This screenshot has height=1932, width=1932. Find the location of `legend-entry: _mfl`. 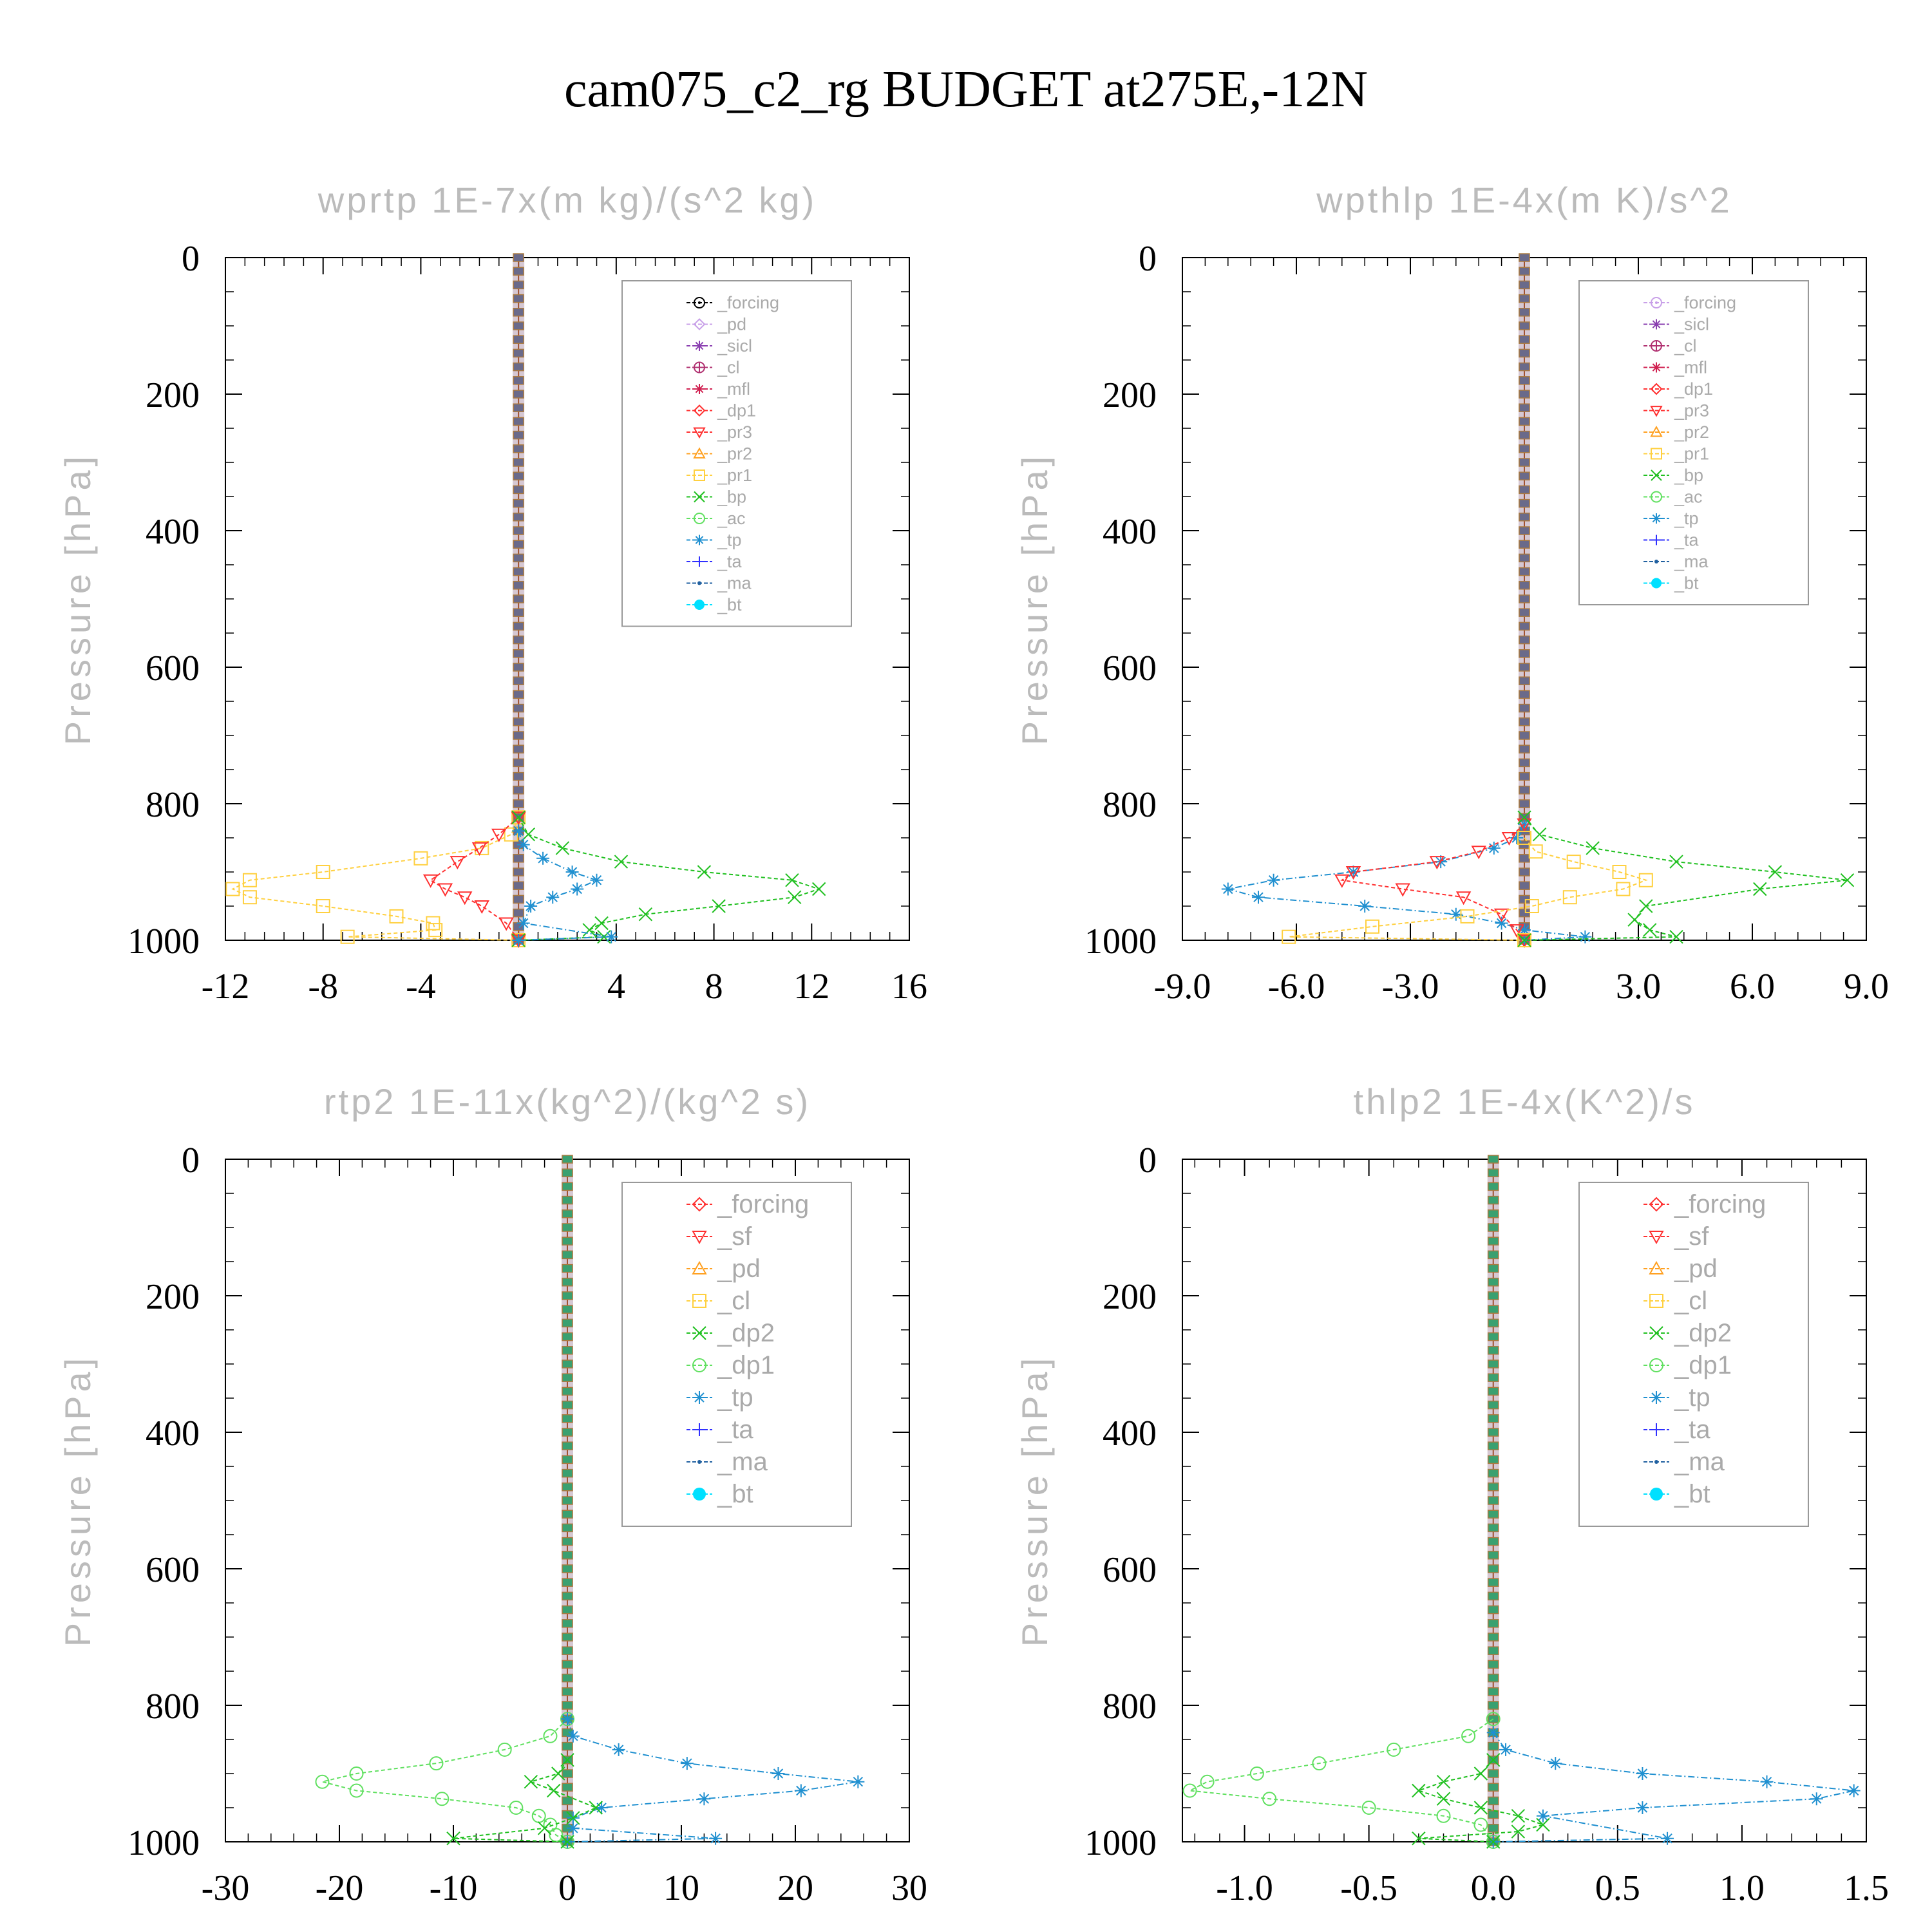

legend-entry: _mfl is located at coordinates (718, 389).